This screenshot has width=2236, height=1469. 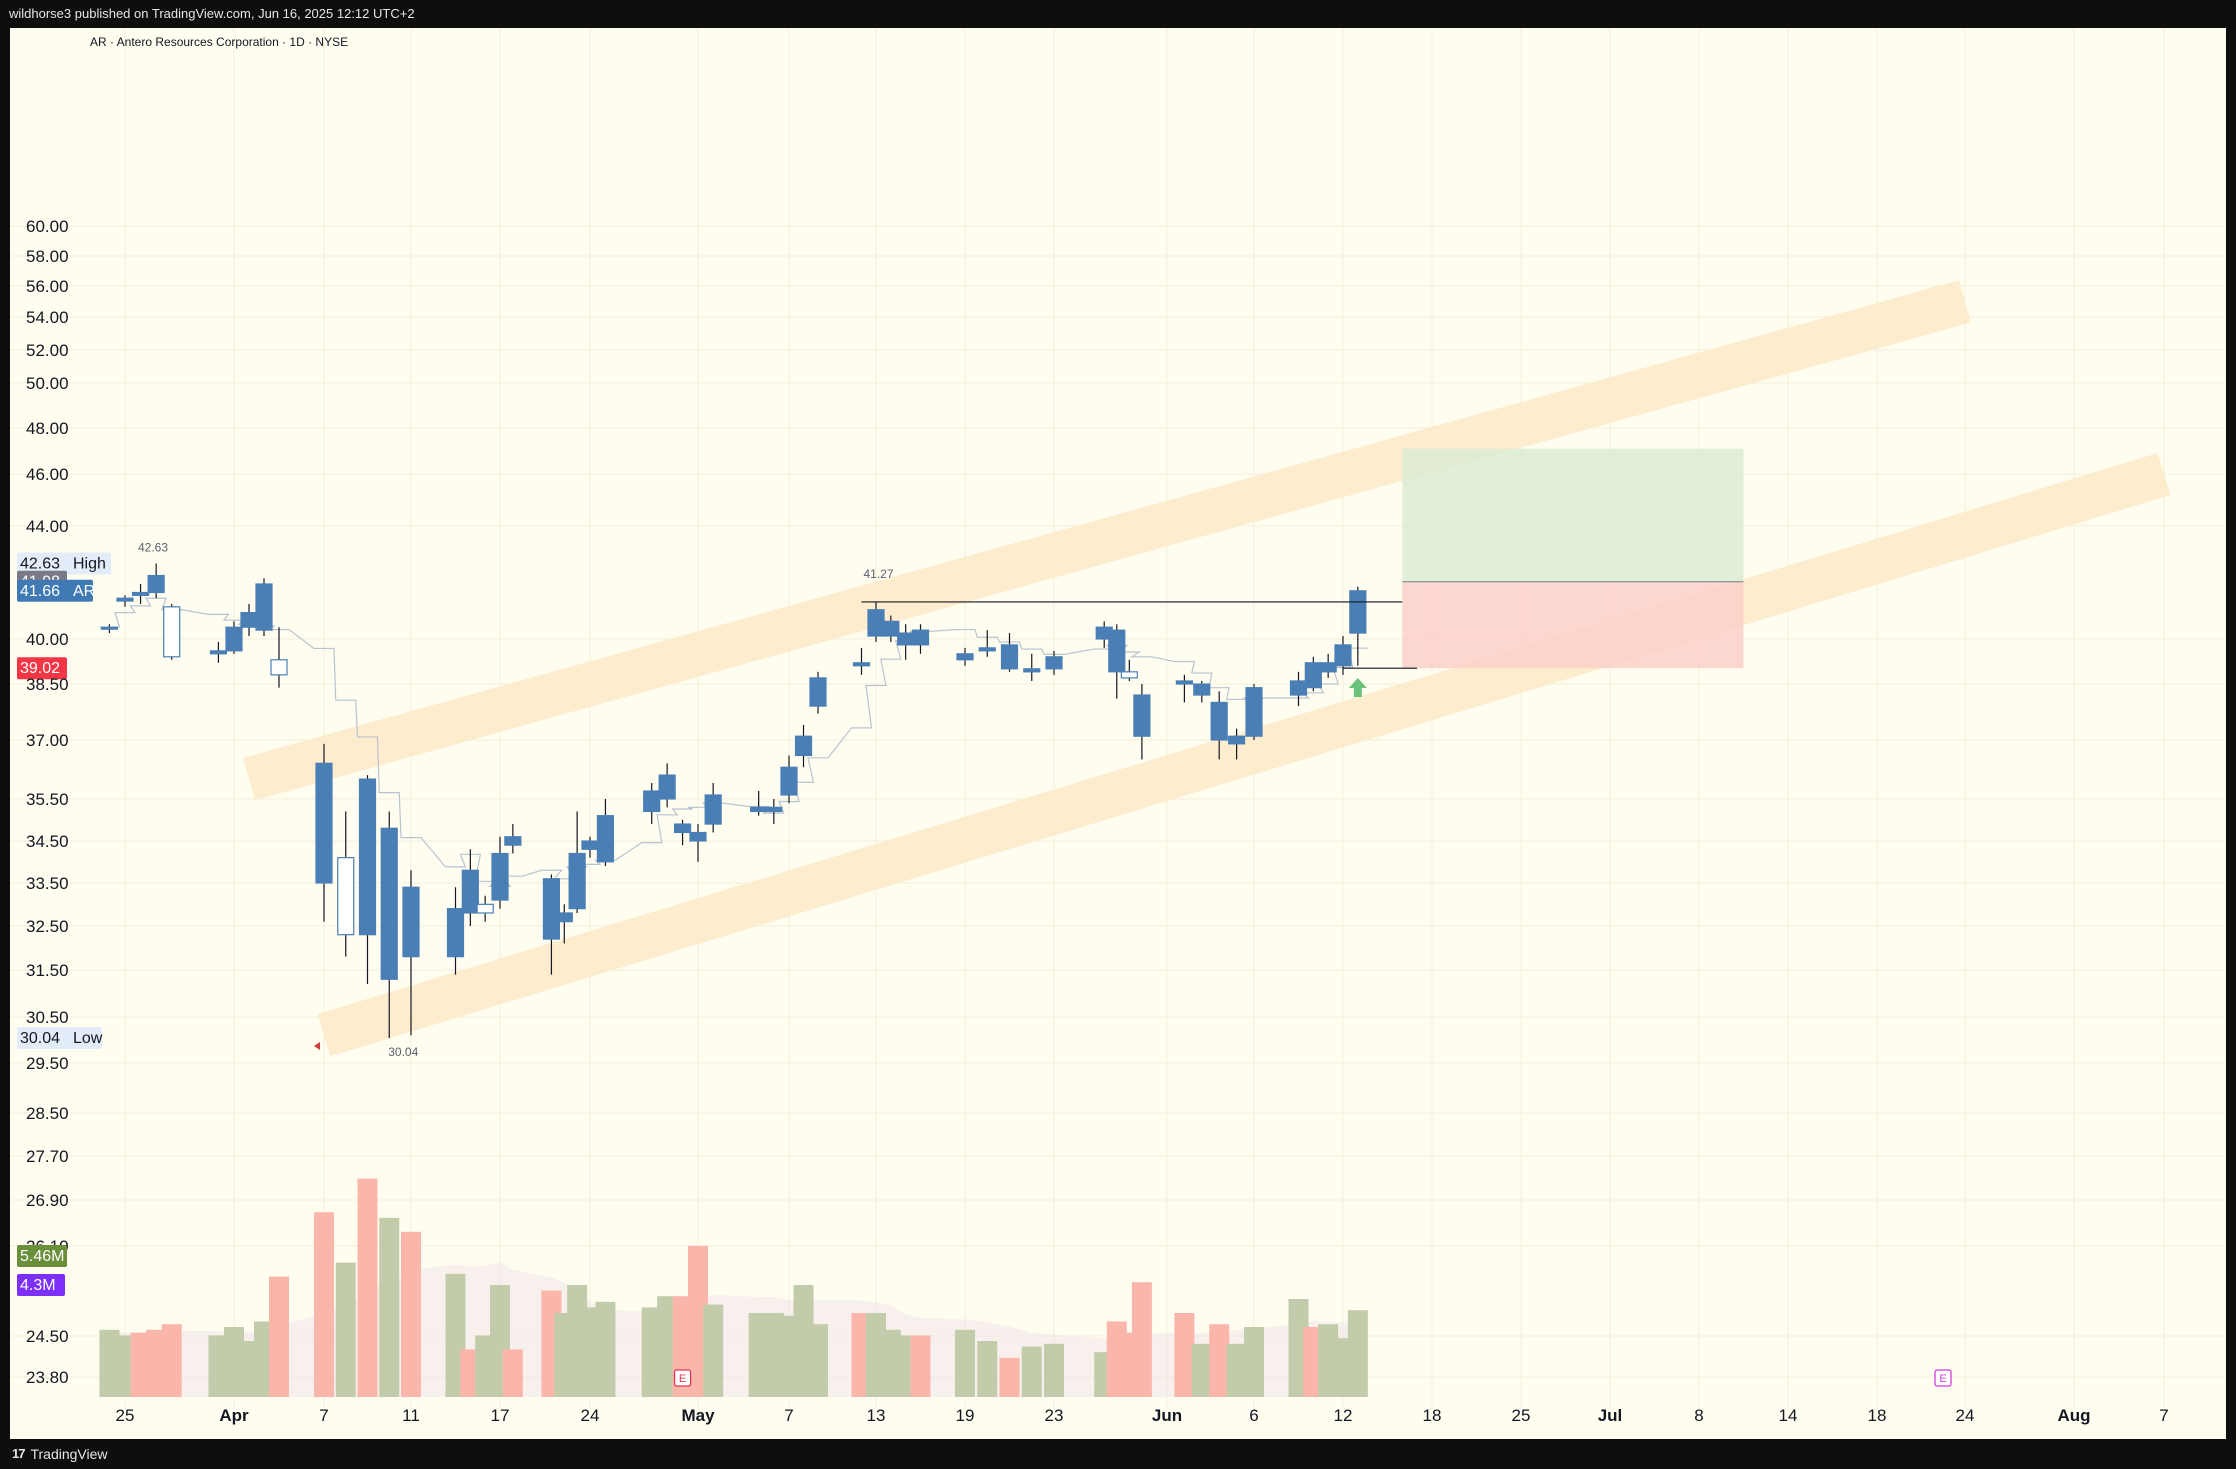 I want to click on y-tick-label: 23.80, so click(x=47, y=1377).